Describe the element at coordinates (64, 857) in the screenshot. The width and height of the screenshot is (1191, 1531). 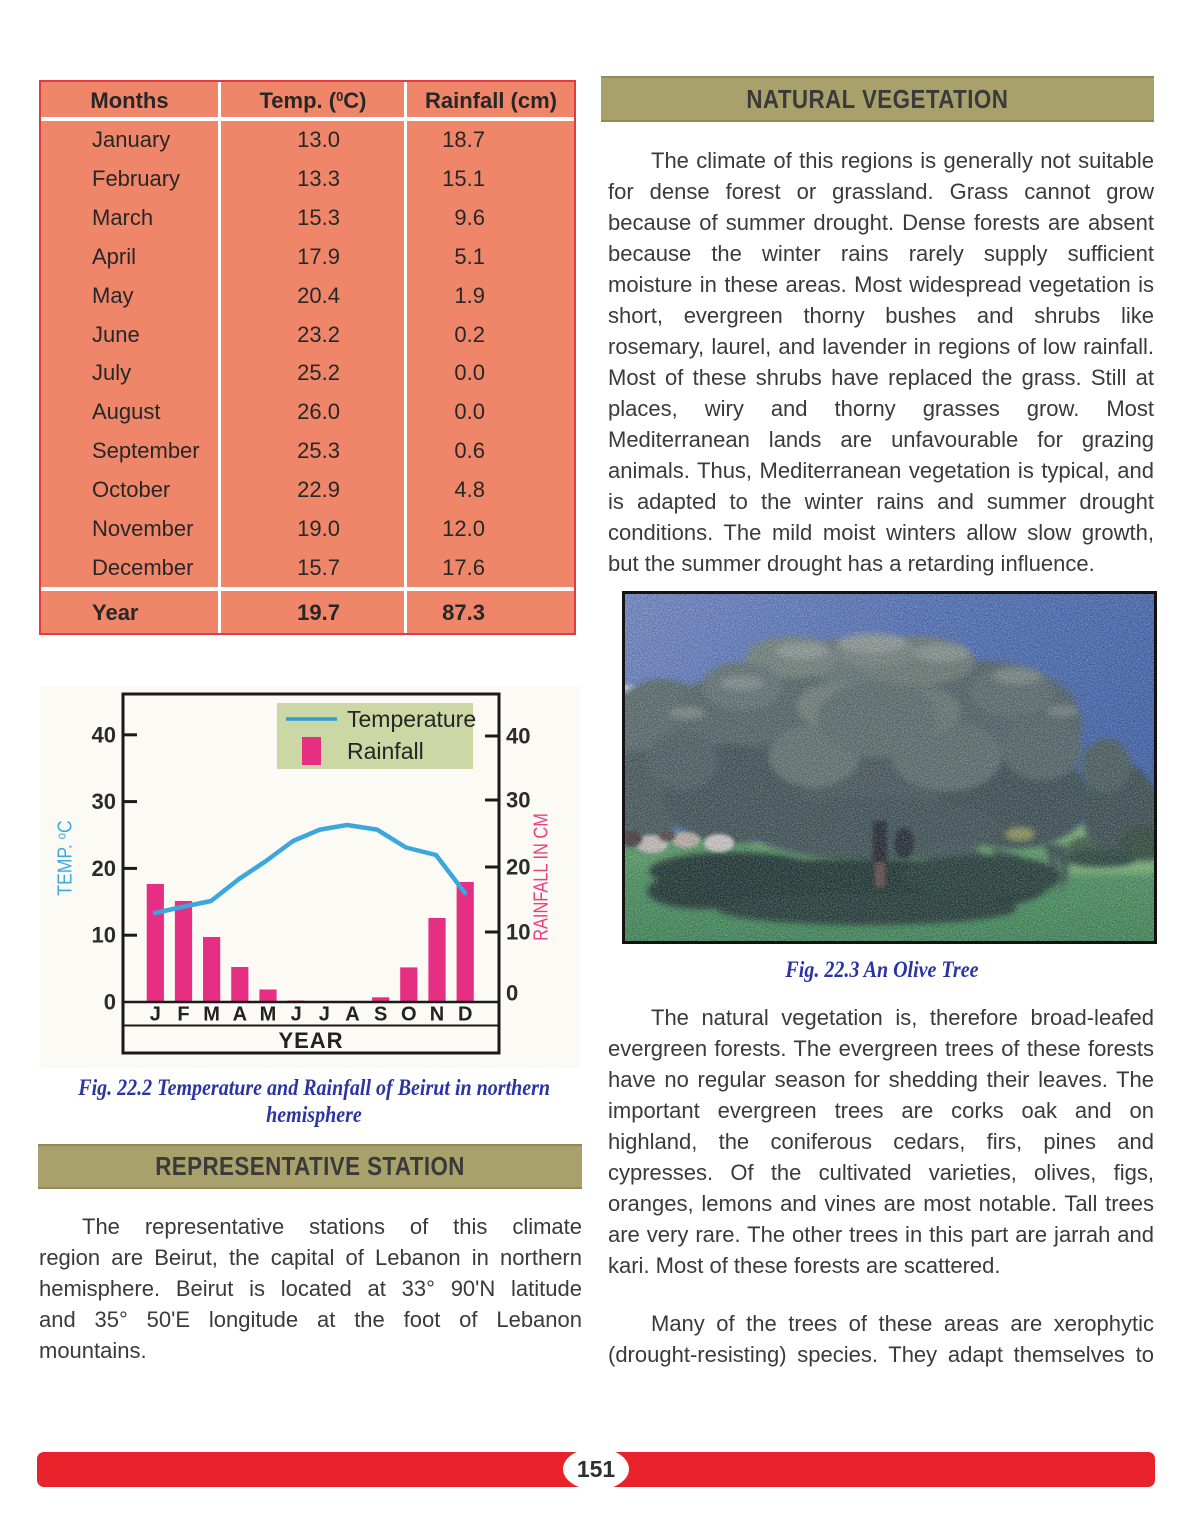
I see `svg-text: TEMP. oC` at that location.